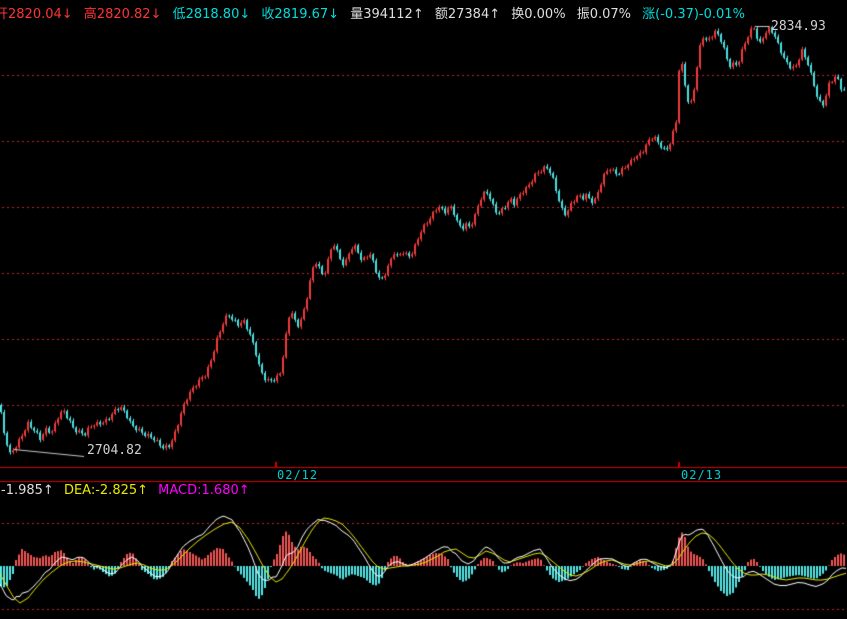  Describe the element at coordinates (114, 450) in the screenshot. I see `low-price-label: 2704.82` at that location.